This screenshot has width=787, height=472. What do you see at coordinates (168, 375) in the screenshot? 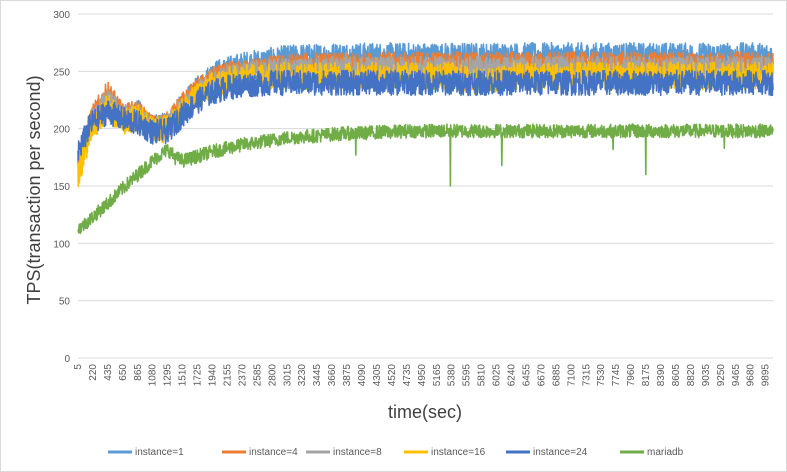
I see `x-tick-label: 1295` at bounding box center [168, 375].